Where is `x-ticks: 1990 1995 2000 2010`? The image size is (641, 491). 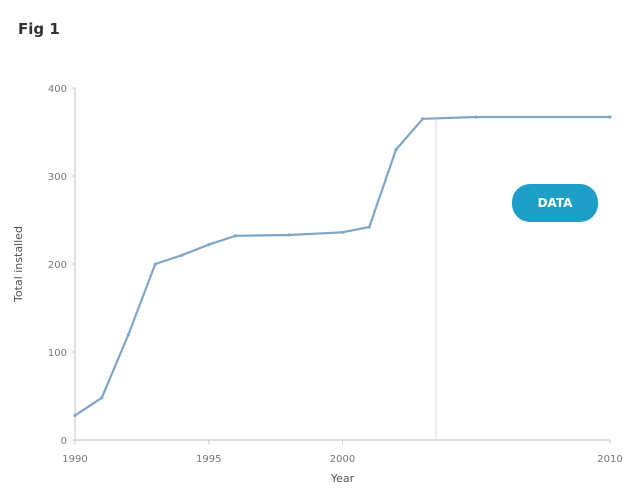
x-ticks: 1990 1995 2000 2010 is located at coordinates (342, 452).